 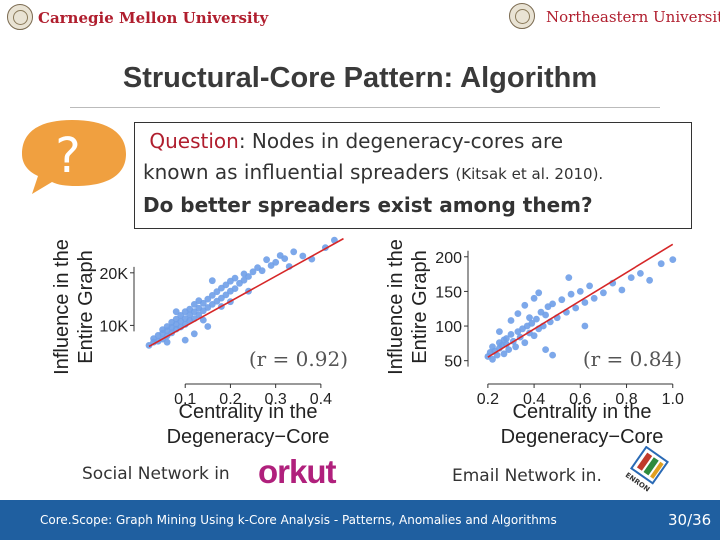 I want to click on question-mark-text: ?, so click(x=67, y=156).